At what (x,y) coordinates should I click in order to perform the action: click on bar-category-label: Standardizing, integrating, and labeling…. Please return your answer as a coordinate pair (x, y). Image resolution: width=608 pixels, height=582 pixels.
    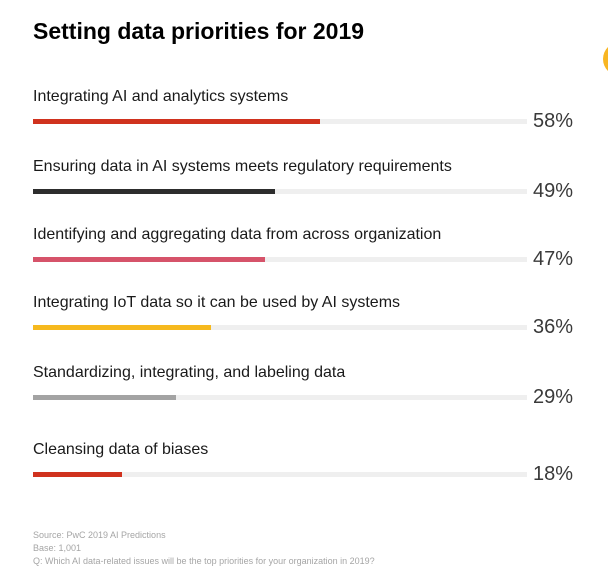
    Looking at the image, I should click on (189, 372).